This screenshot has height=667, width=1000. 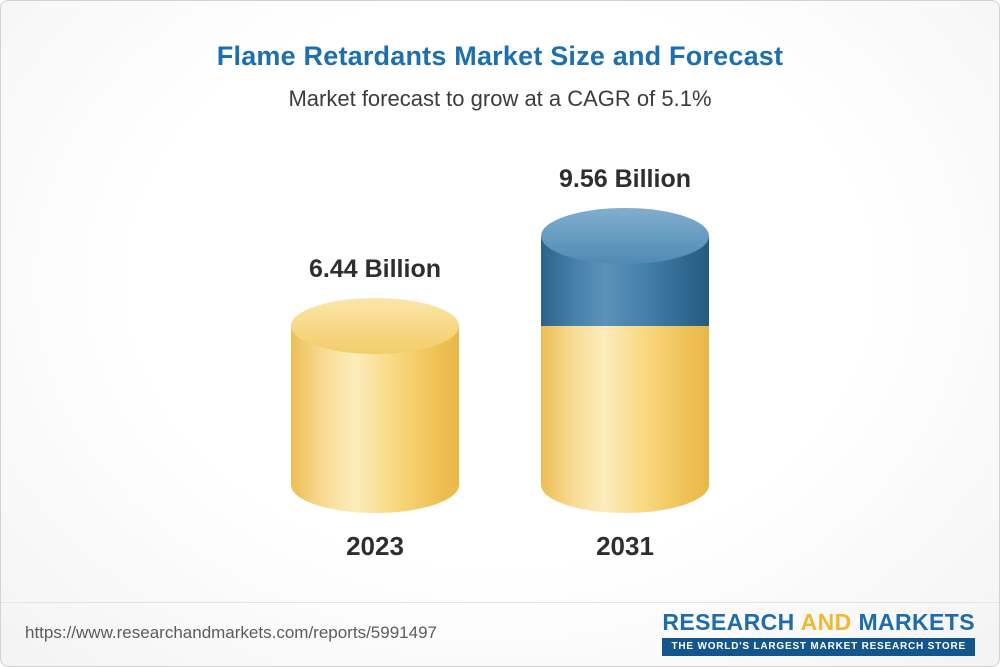 I want to click on cylinder-2031, so click(x=625, y=361).